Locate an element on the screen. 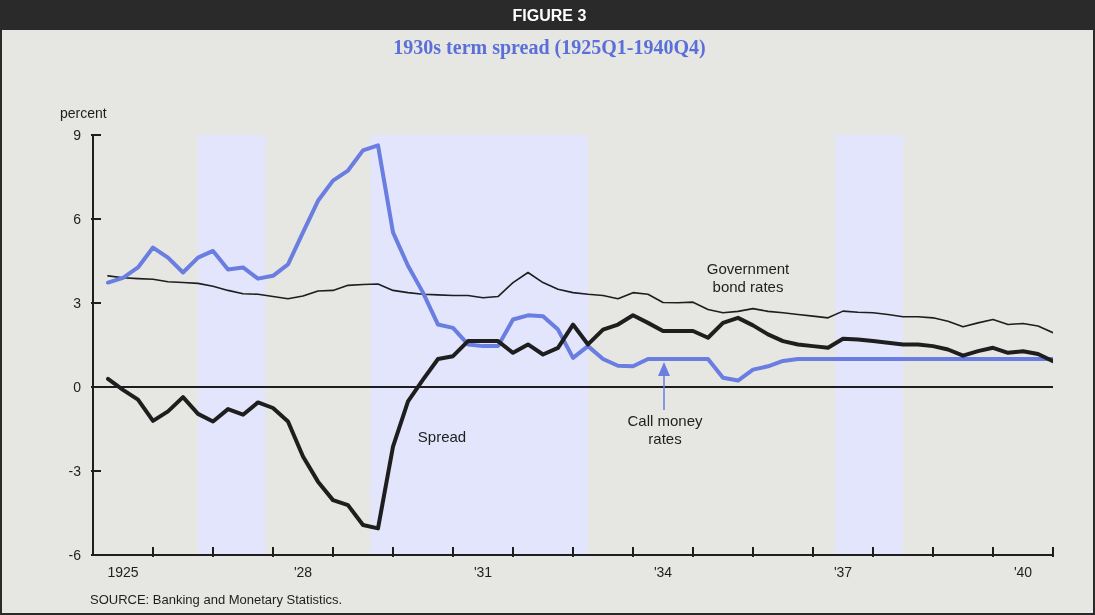 Image resolution: width=1095 pixels, height=615 pixels. y-axis-title: percent is located at coordinates (83, 113).